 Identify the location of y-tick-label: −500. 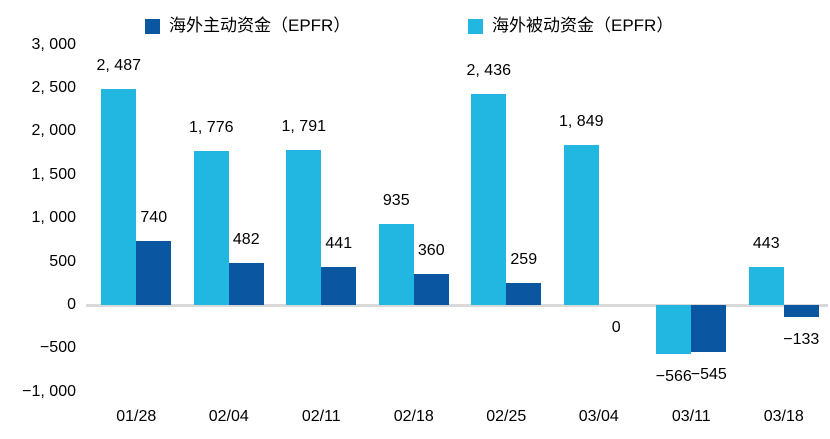
(57, 348).